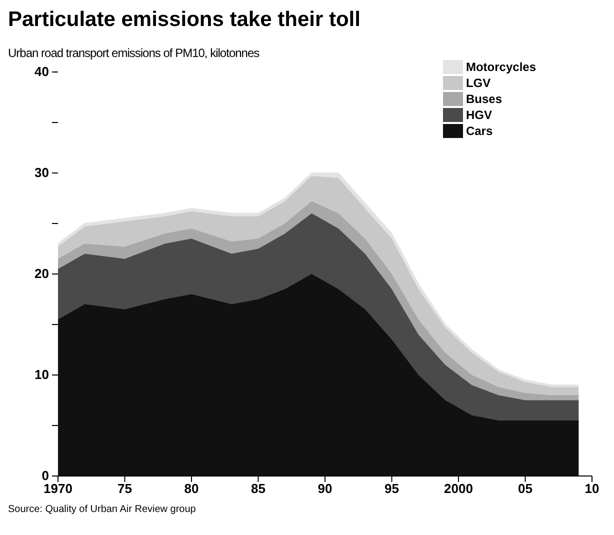 The width and height of the screenshot is (614, 535). What do you see at coordinates (41, 71) in the screenshot?
I see `y-tick-label: 40` at bounding box center [41, 71].